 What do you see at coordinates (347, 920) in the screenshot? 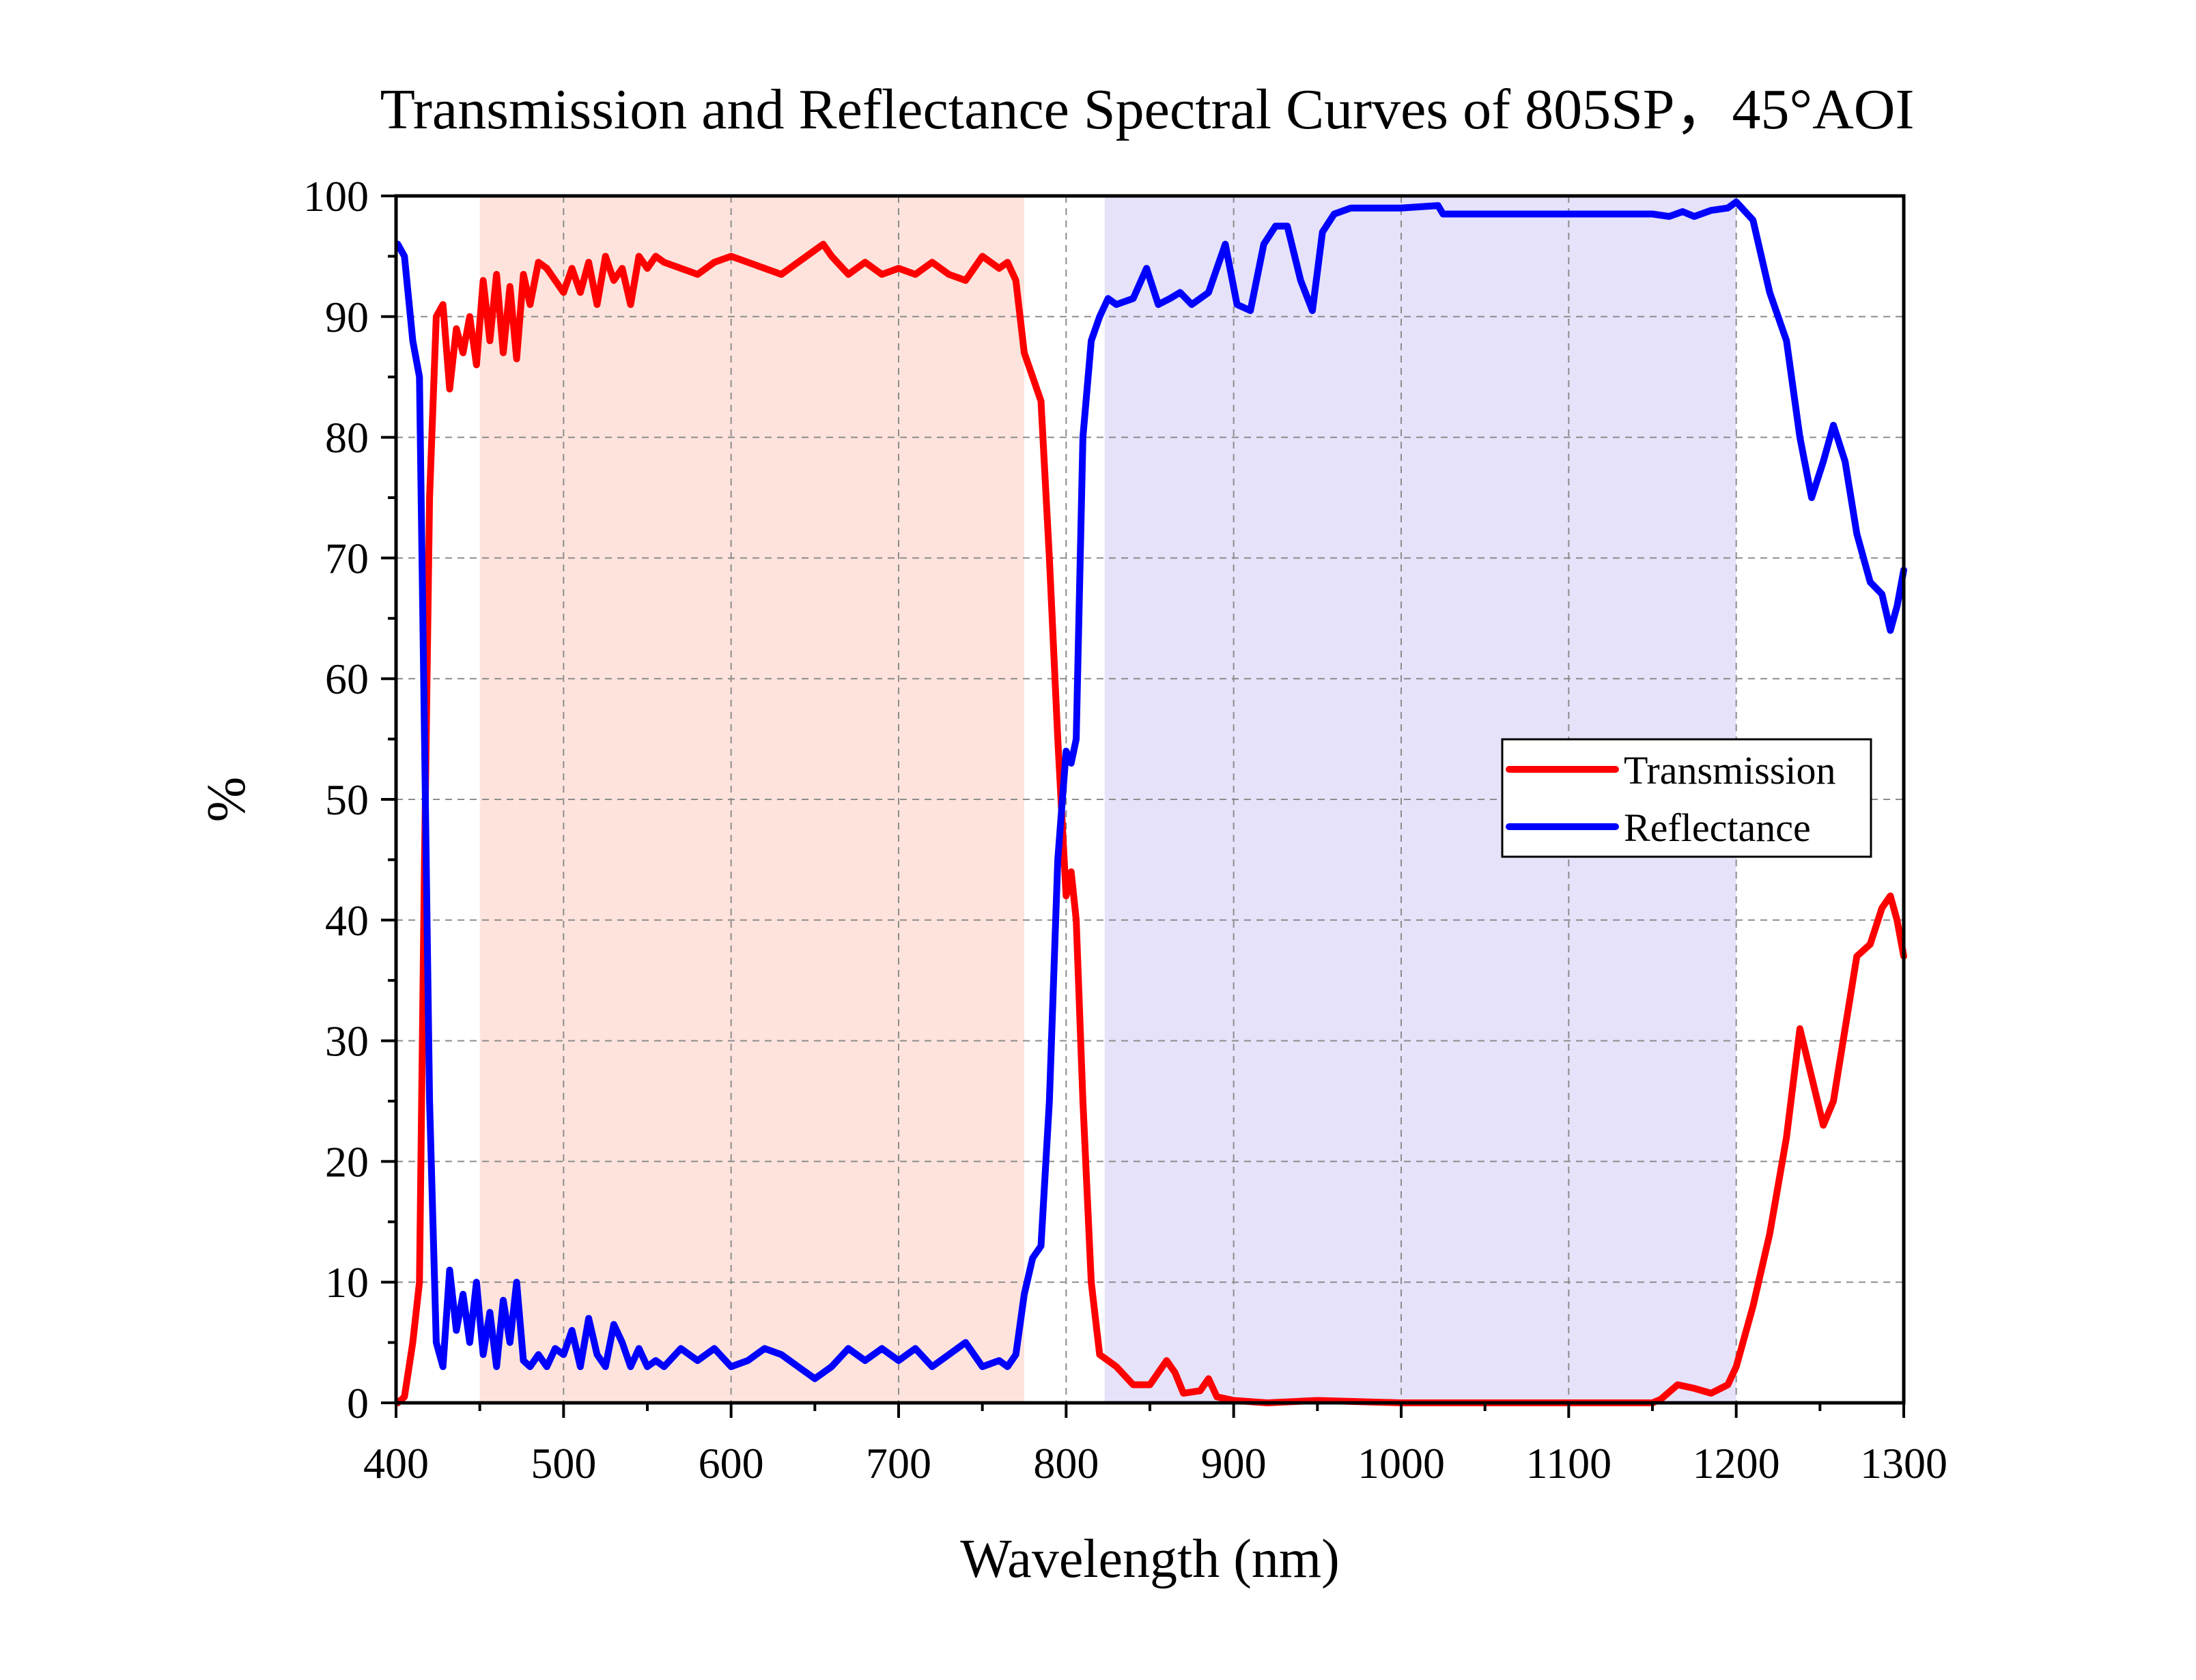
I see `y-tick-label: 40` at bounding box center [347, 920].